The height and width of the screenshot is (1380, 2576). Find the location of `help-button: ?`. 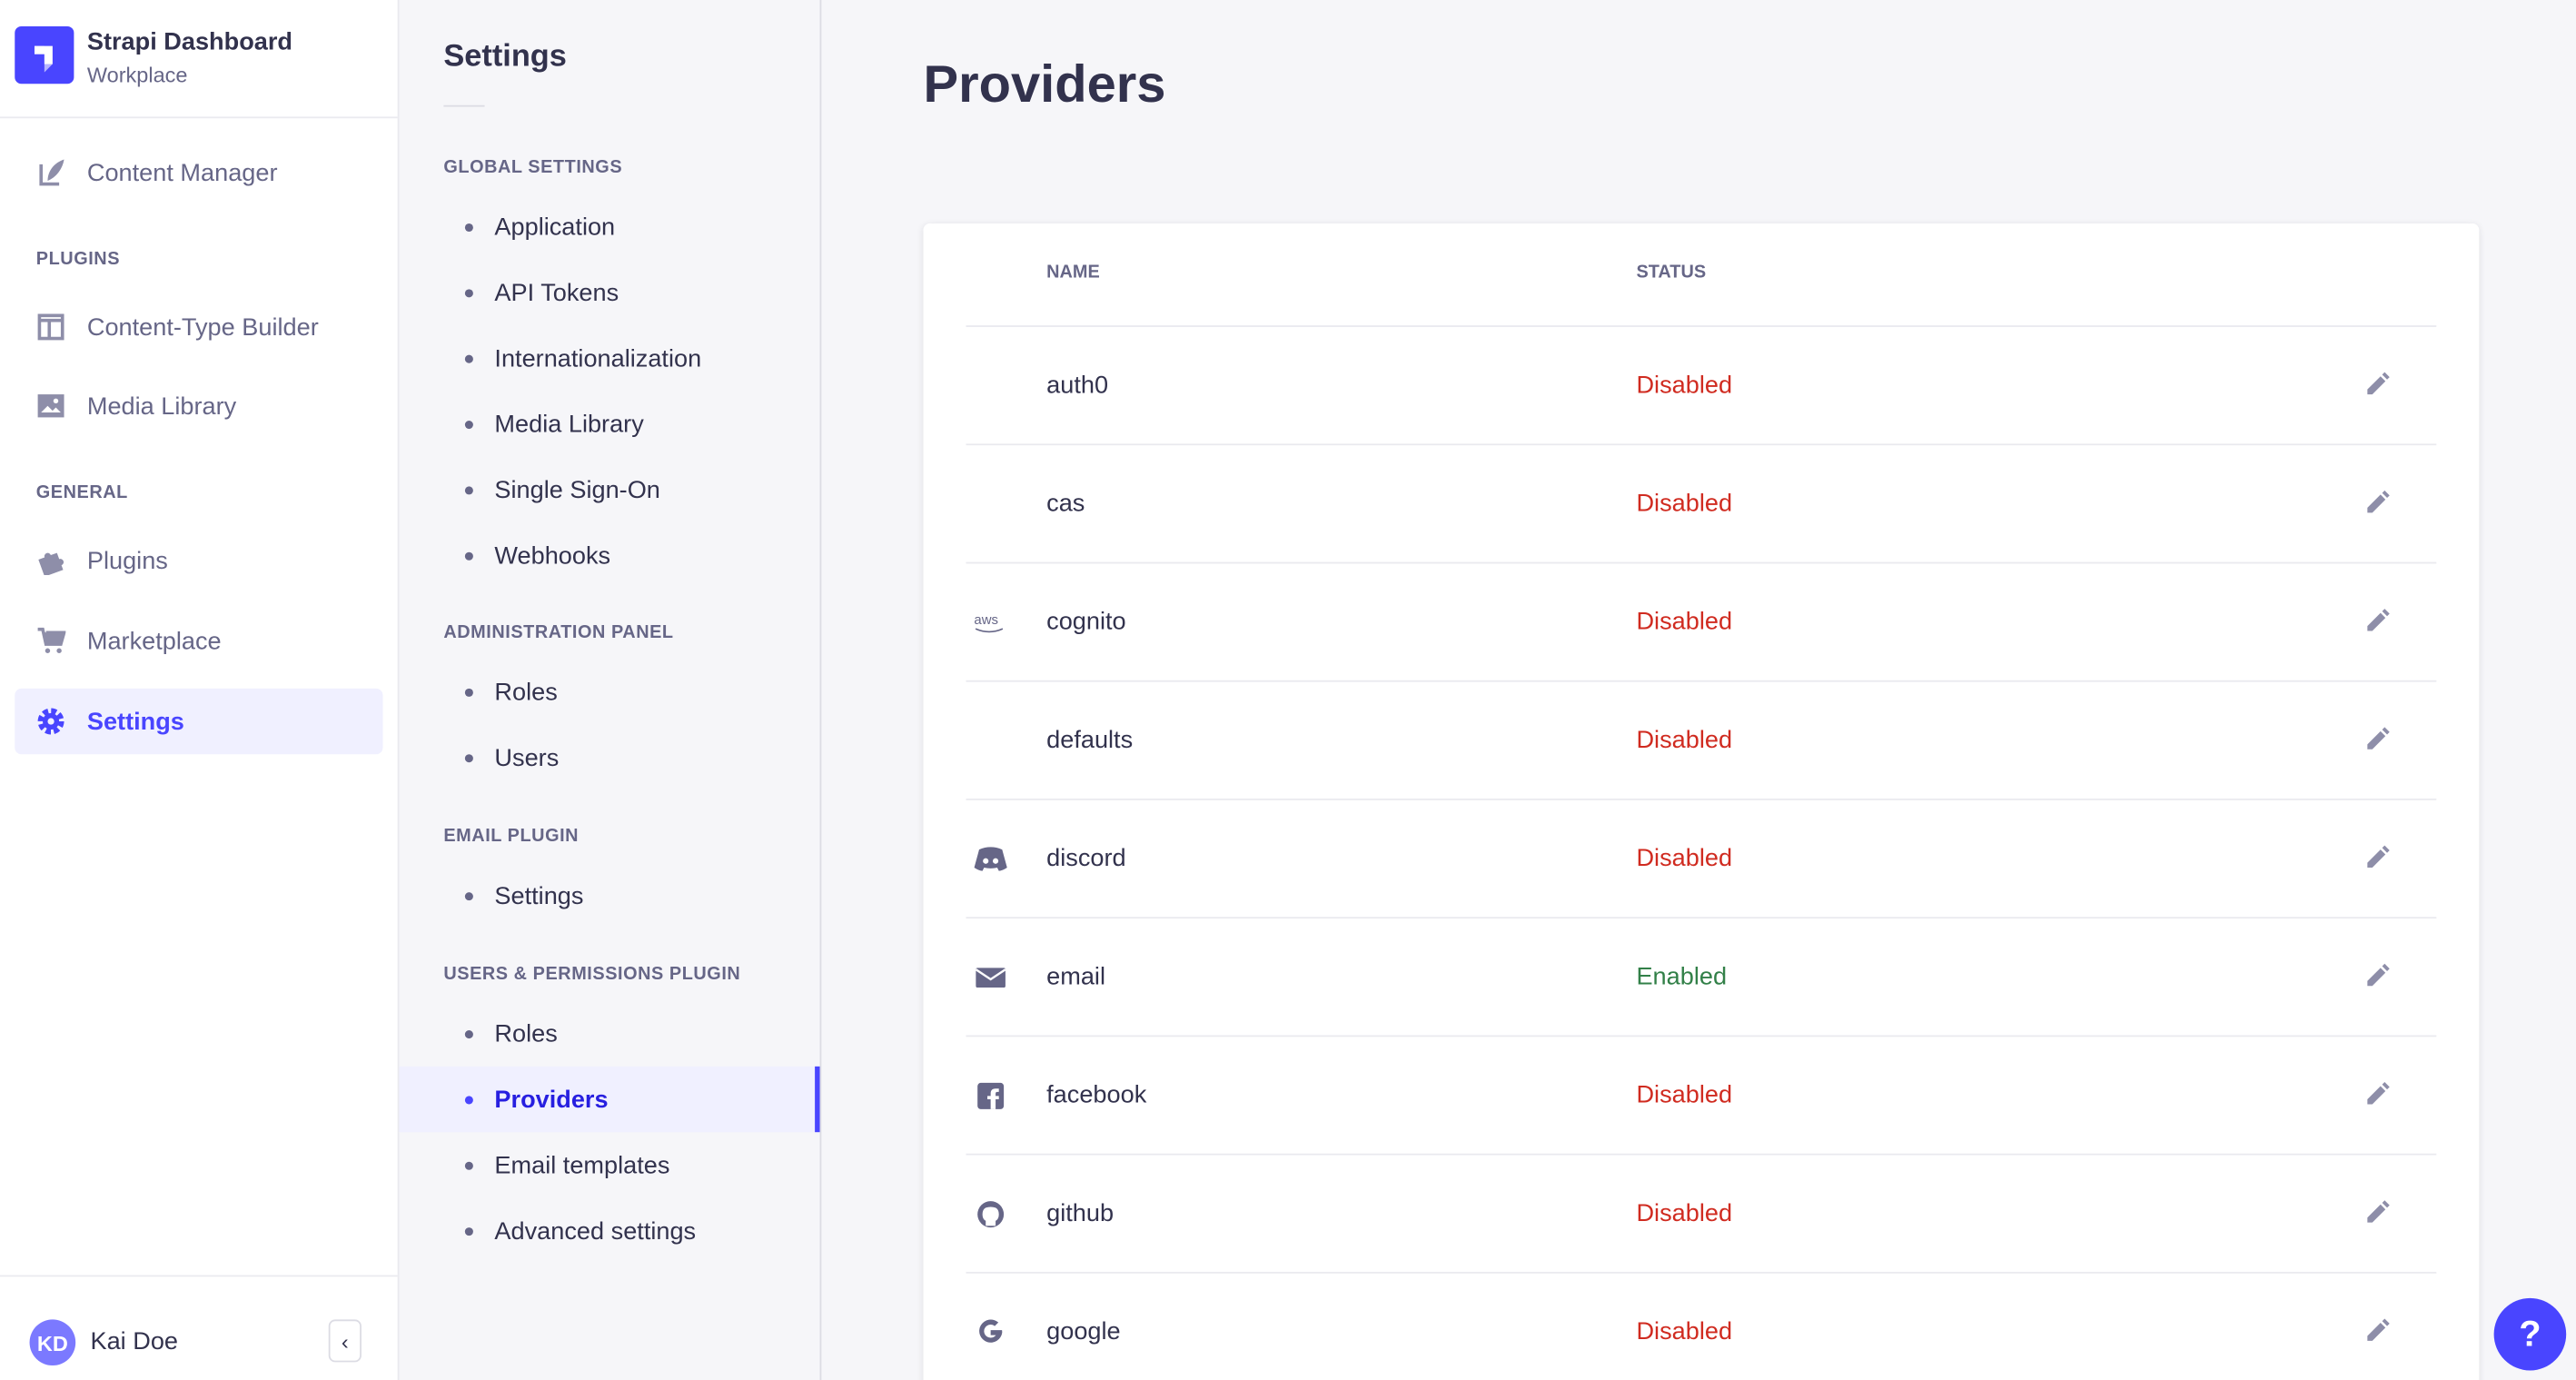

help-button: ? is located at coordinates (2530, 1334).